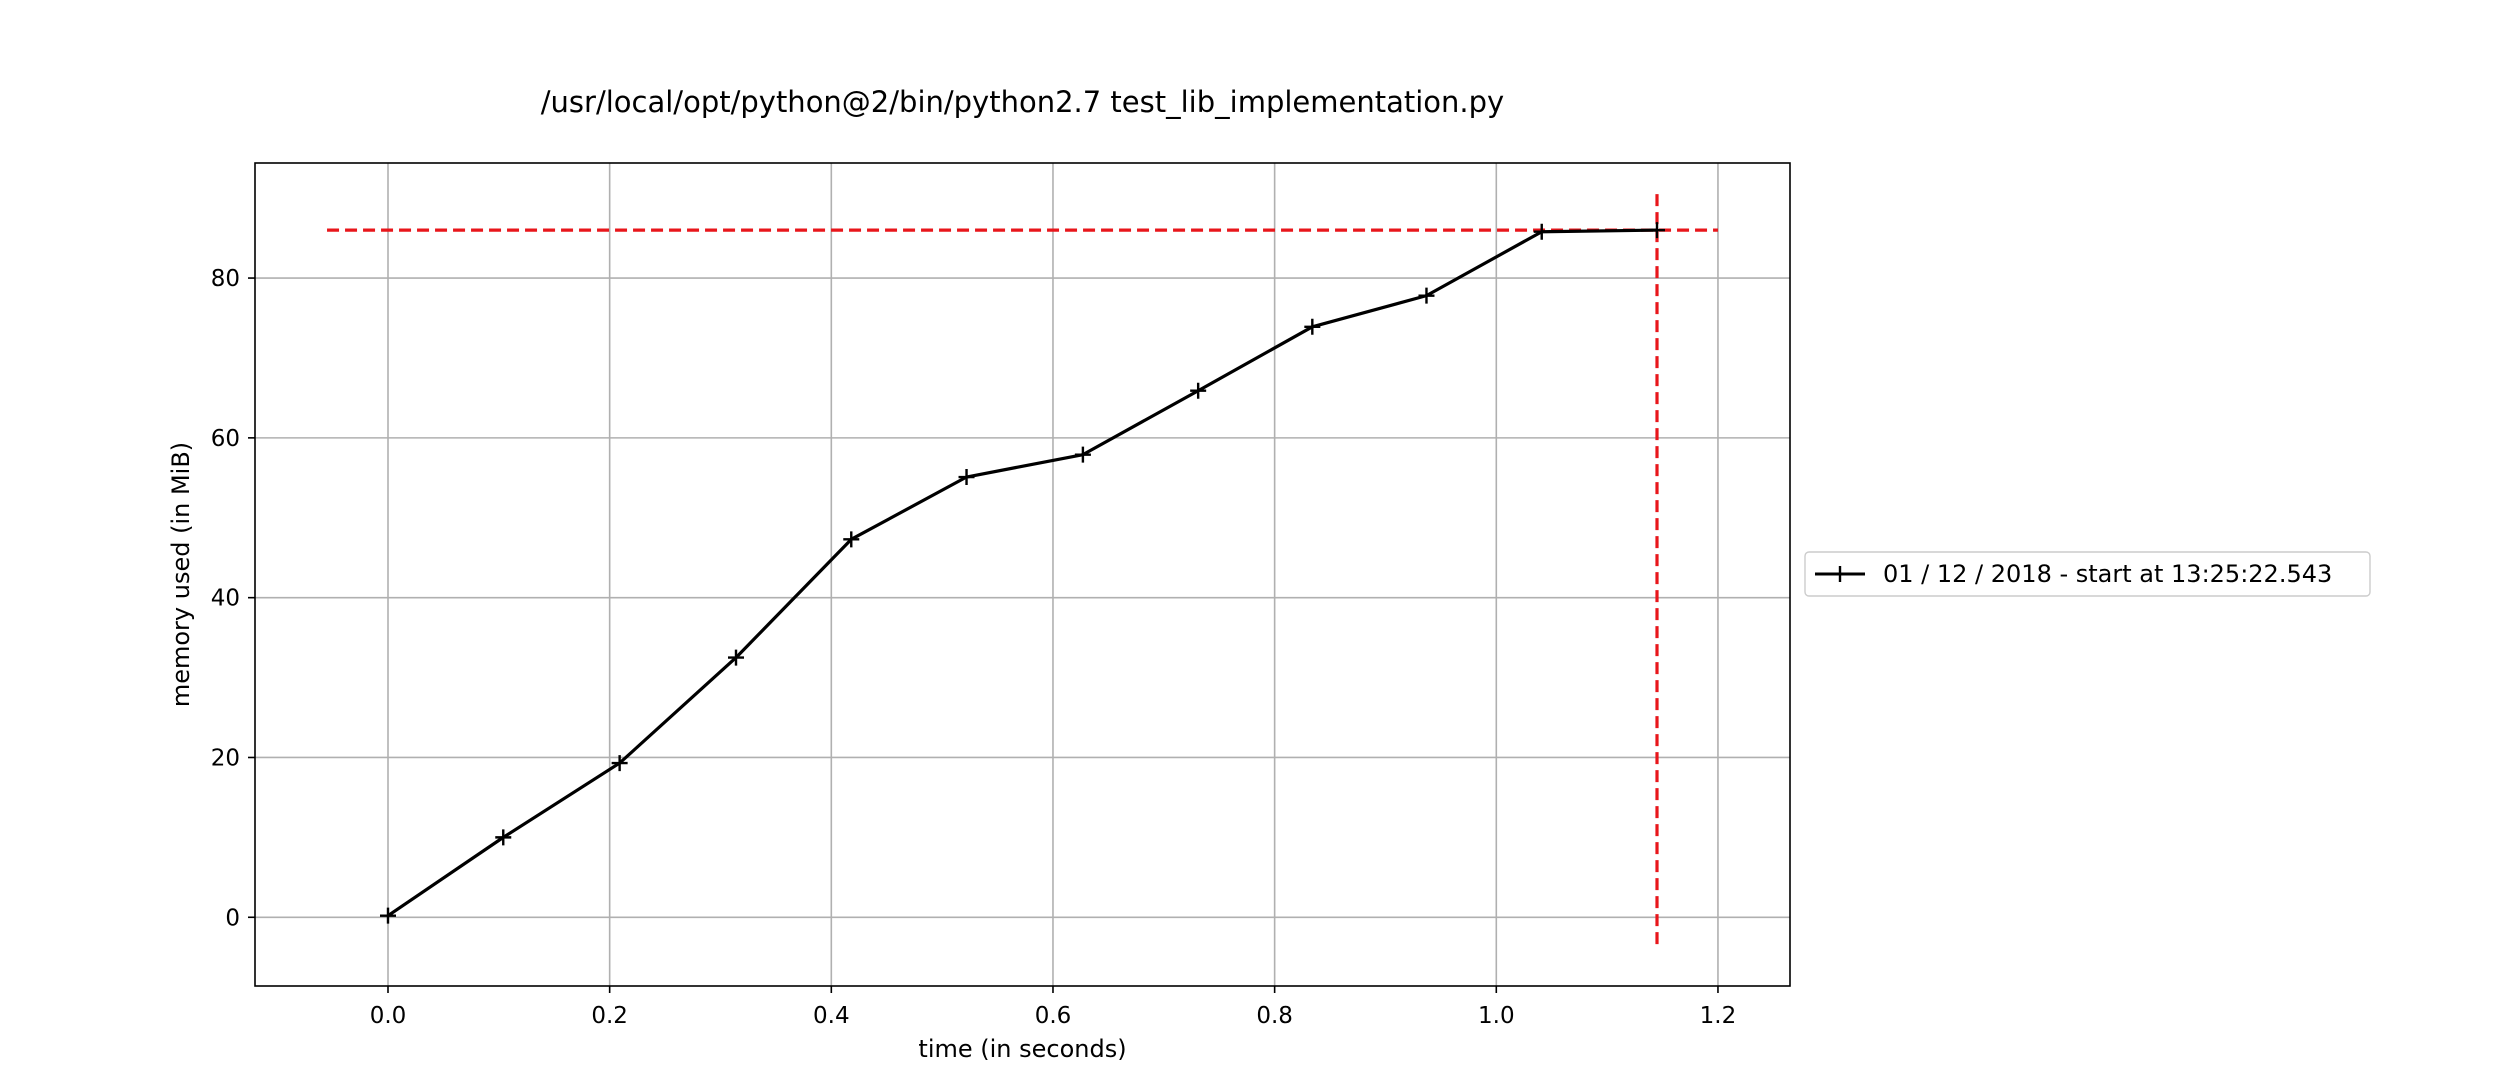 Image resolution: width=2520 pixels, height=1080 pixels. Describe the element at coordinates (1840, 574) in the screenshot. I see `legend-marker-plus` at that location.